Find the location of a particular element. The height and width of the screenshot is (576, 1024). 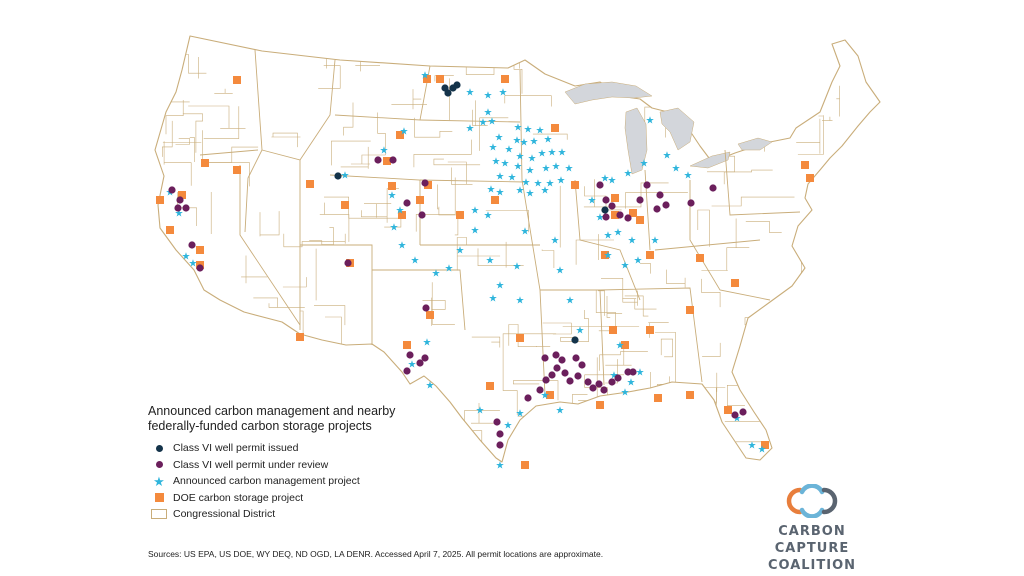

legend-label-permit-issued: Class VI well permit issued is located at coordinates (236, 448).